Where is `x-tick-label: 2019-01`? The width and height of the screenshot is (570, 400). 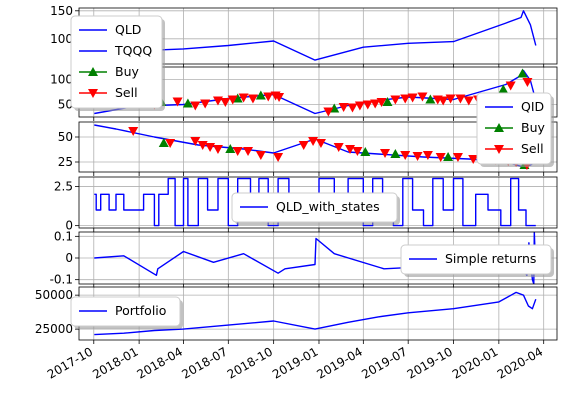 x-tick-label: 2019-01 is located at coordinates (295, 362).